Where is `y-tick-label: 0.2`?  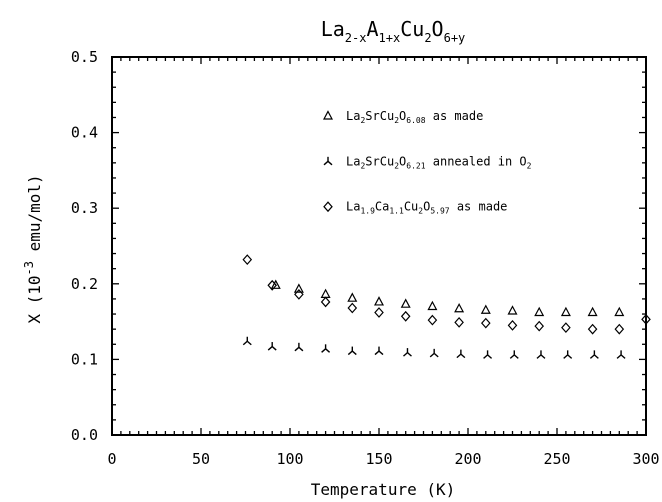 y-tick-label: 0.2 is located at coordinates (84, 284).